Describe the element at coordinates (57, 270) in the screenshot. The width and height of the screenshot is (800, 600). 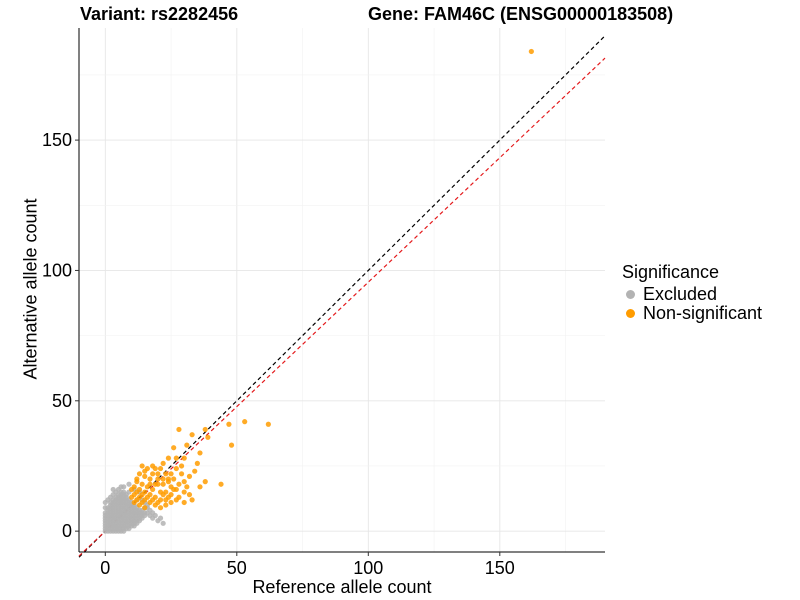
I see `y-tick-label: 100` at that location.